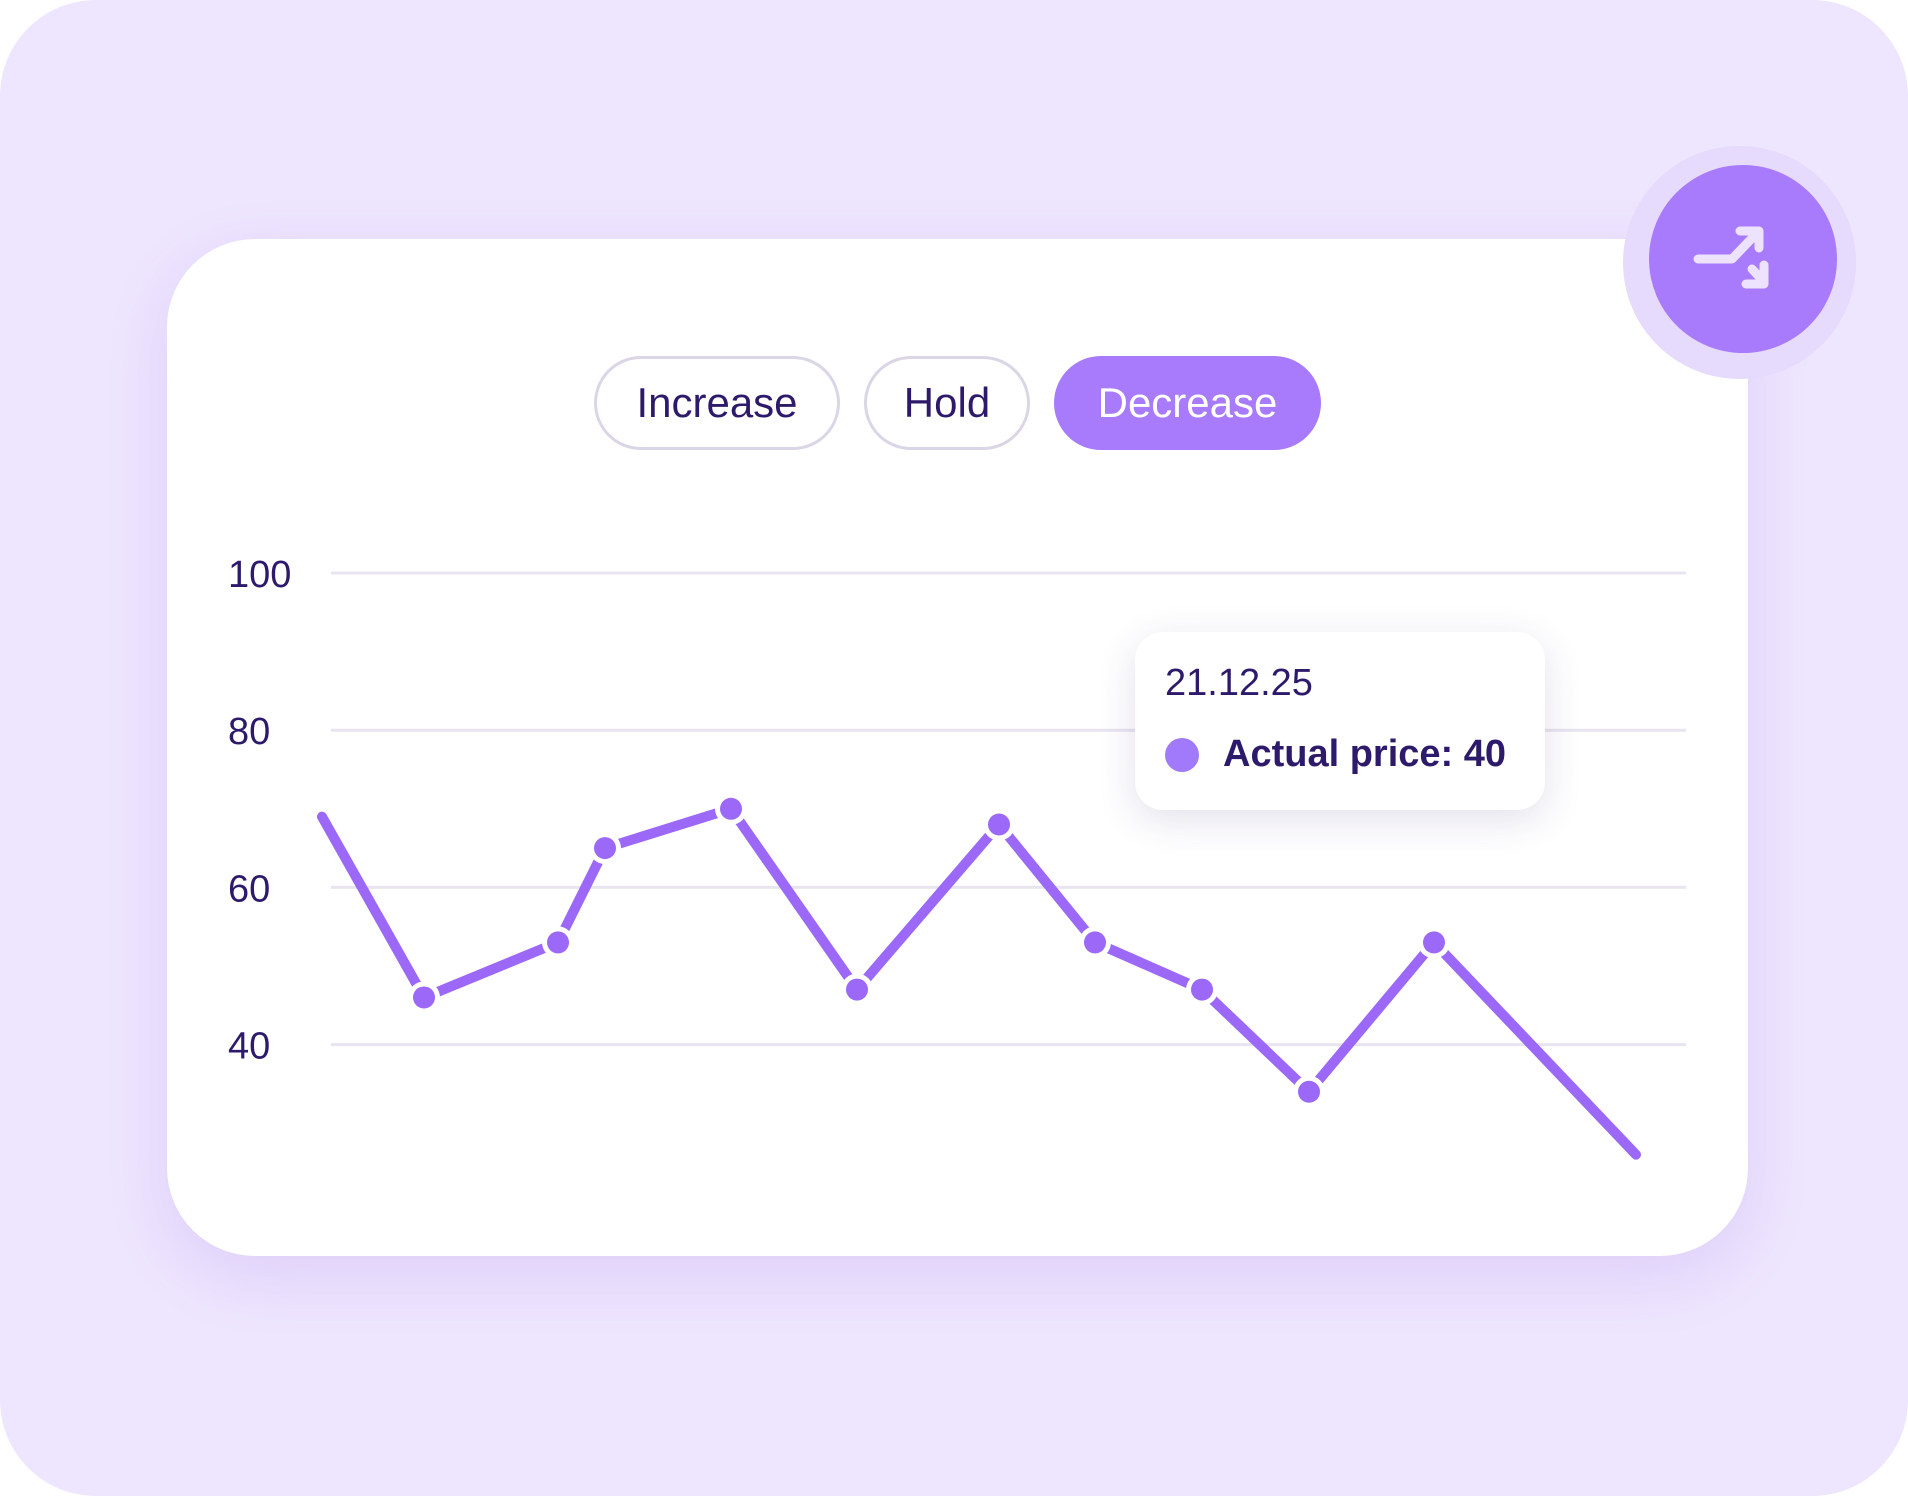 This screenshot has width=1908, height=1496. What do you see at coordinates (1239, 683) in the screenshot?
I see `tooltip-date: 21.12.25` at bounding box center [1239, 683].